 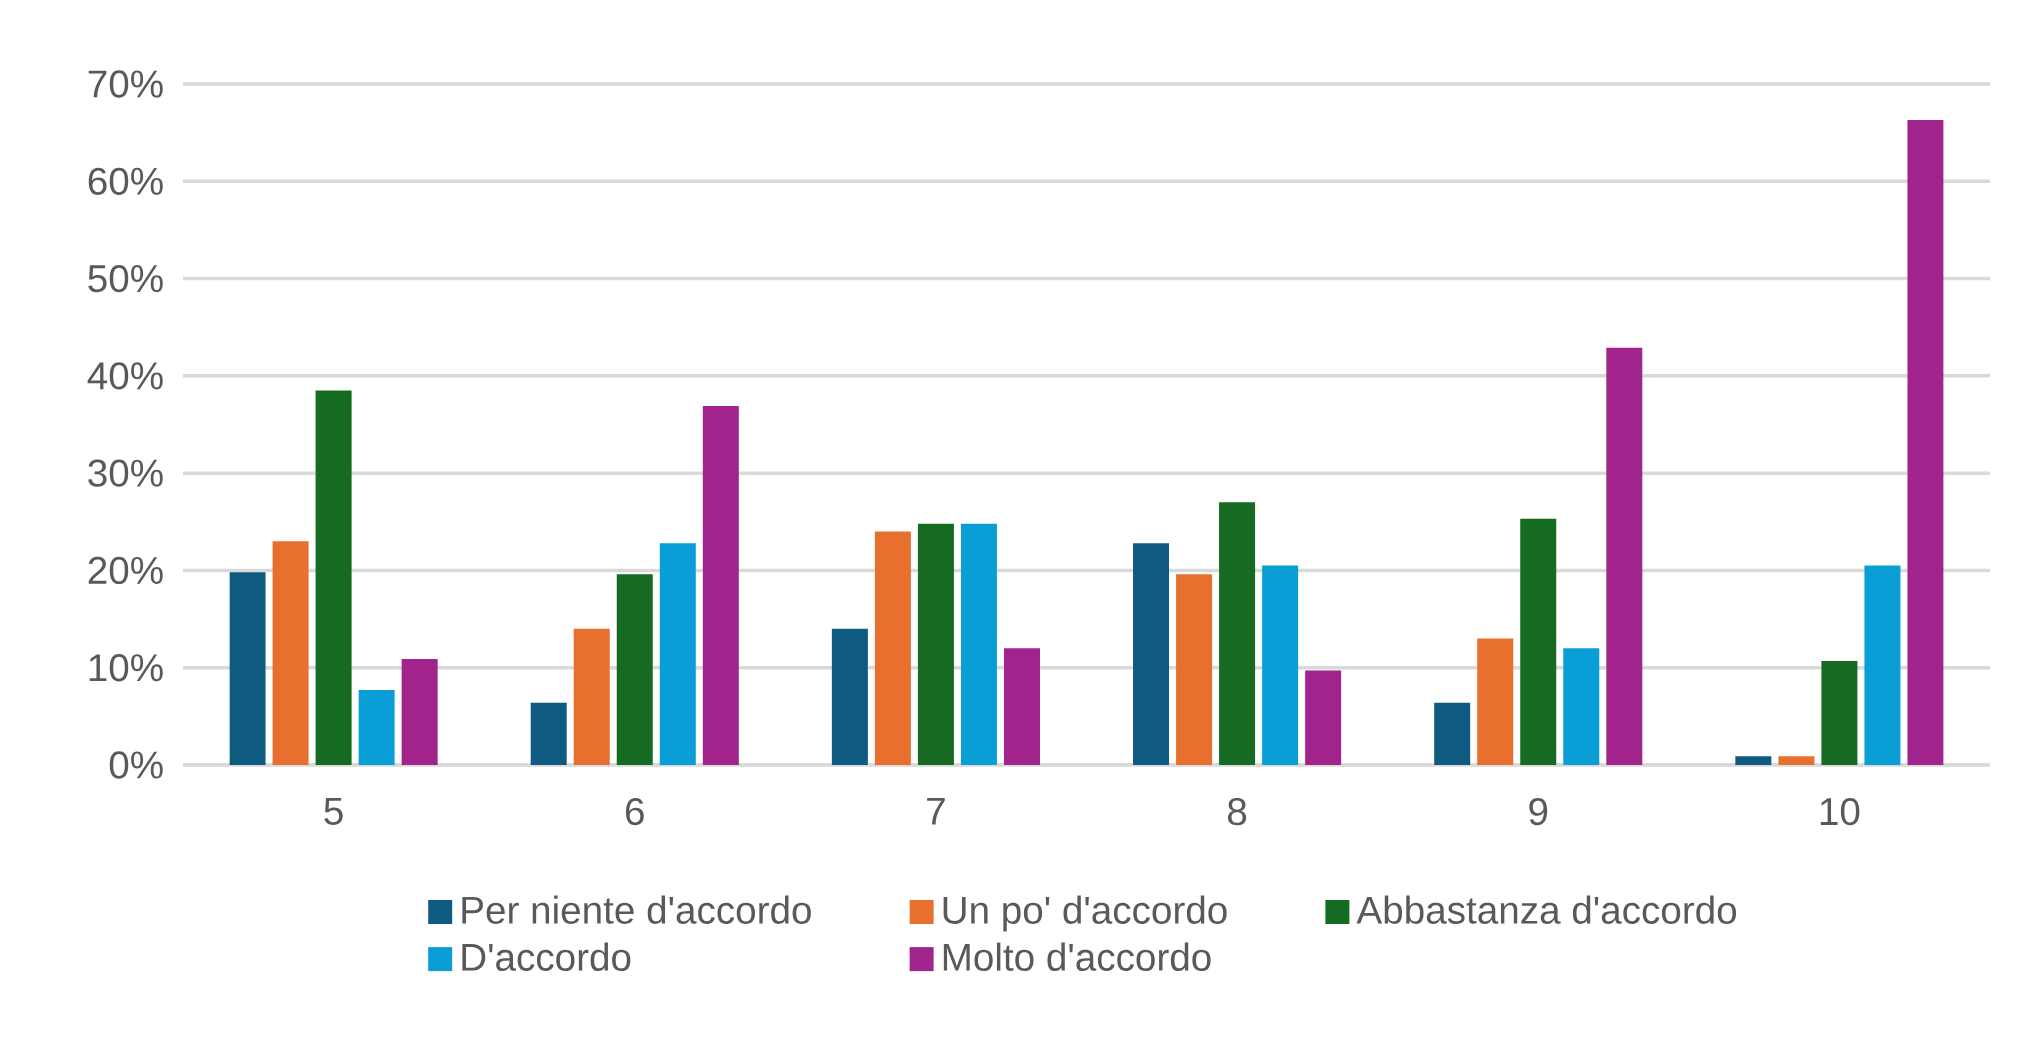 I want to click on y-tick-label: 20%, so click(x=125, y=570).